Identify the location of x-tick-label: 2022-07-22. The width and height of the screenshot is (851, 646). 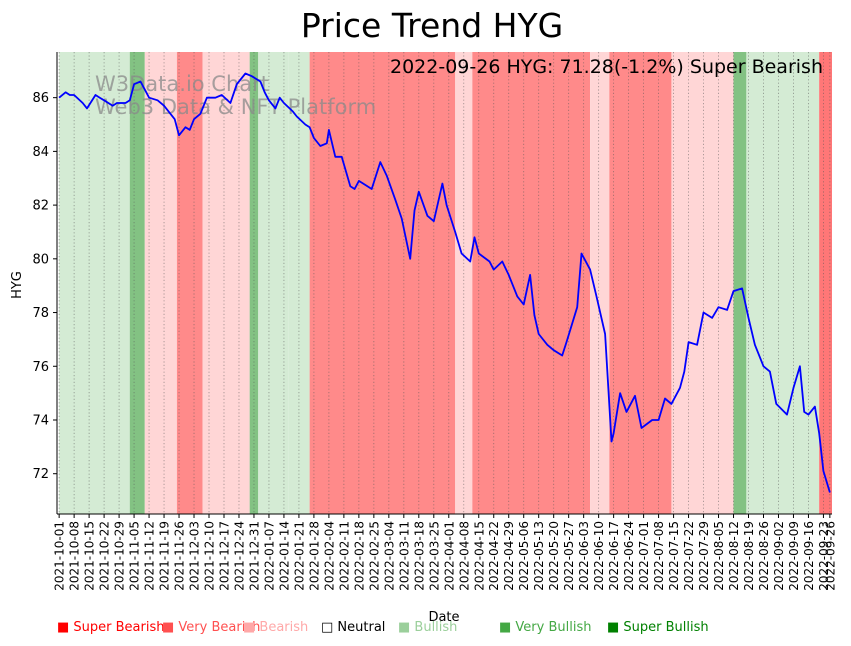
(689, 556).